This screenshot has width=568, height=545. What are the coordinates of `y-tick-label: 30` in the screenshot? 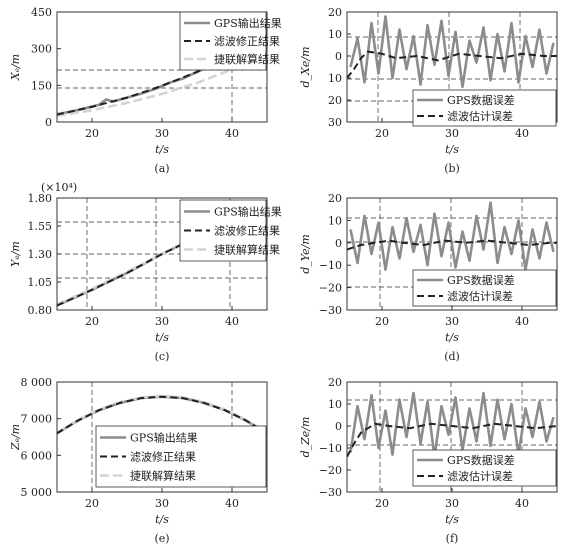 It's located at (335, 122).